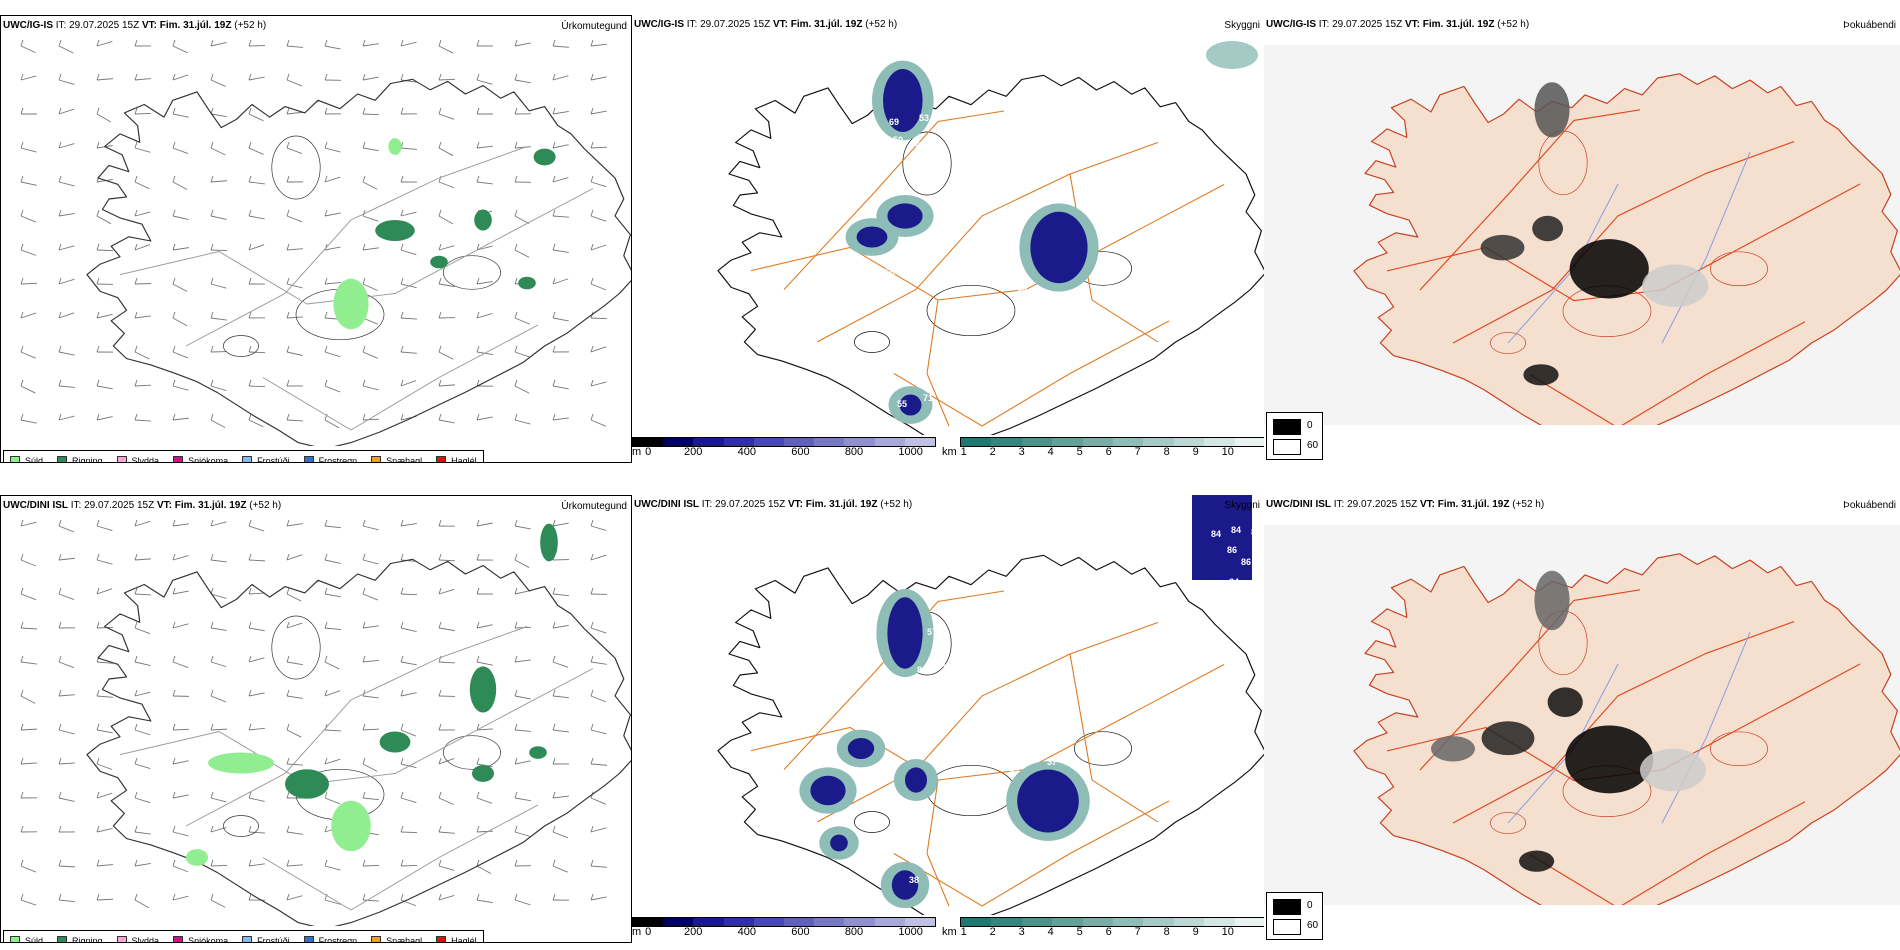  I want to click on tick-label: 0, so click(648, 932).